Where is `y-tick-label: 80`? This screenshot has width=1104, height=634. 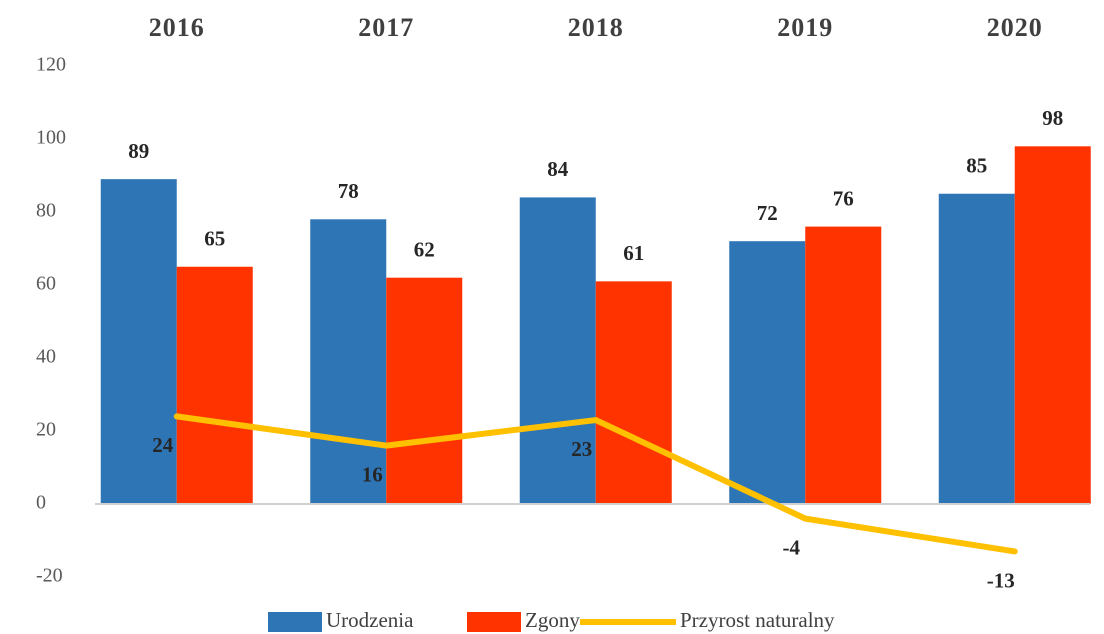
y-tick-label: 80 is located at coordinates (46, 211).